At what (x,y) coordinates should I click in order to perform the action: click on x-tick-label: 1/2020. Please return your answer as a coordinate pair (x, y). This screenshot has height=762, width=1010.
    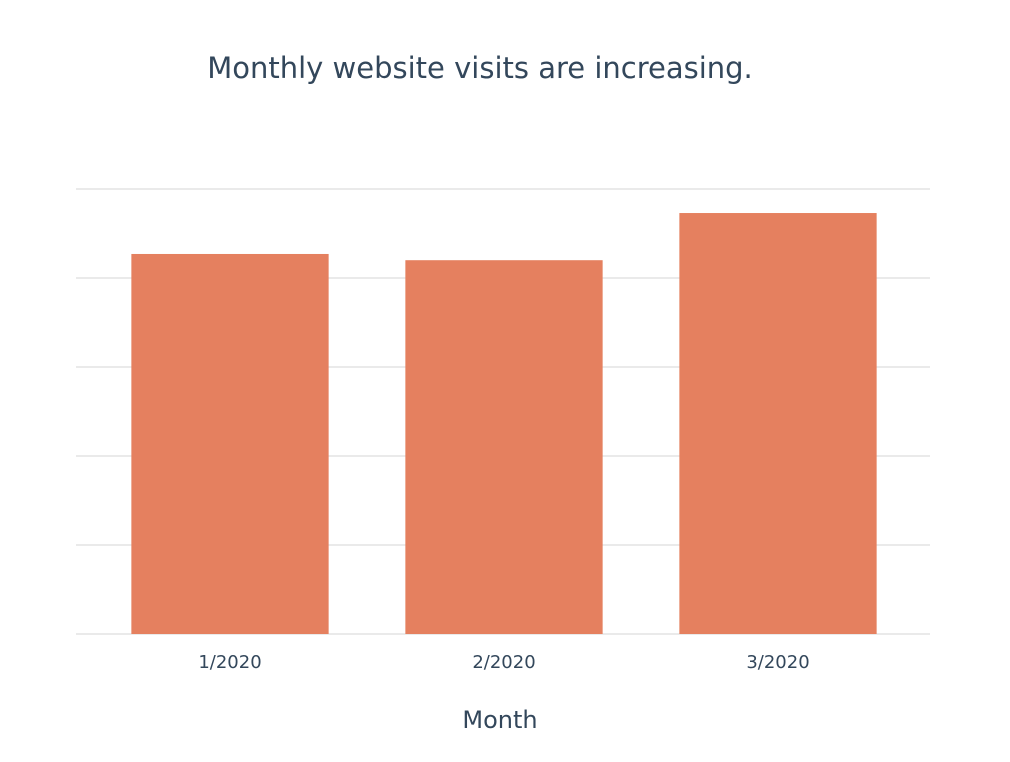
    Looking at the image, I should click on (229, 662).